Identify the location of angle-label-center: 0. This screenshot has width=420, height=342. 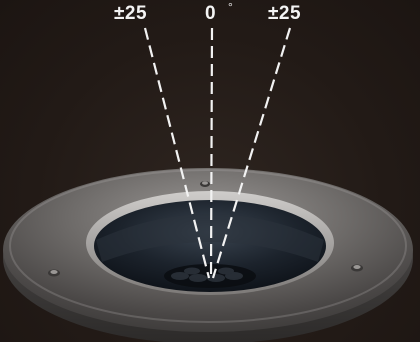
(211, 13).